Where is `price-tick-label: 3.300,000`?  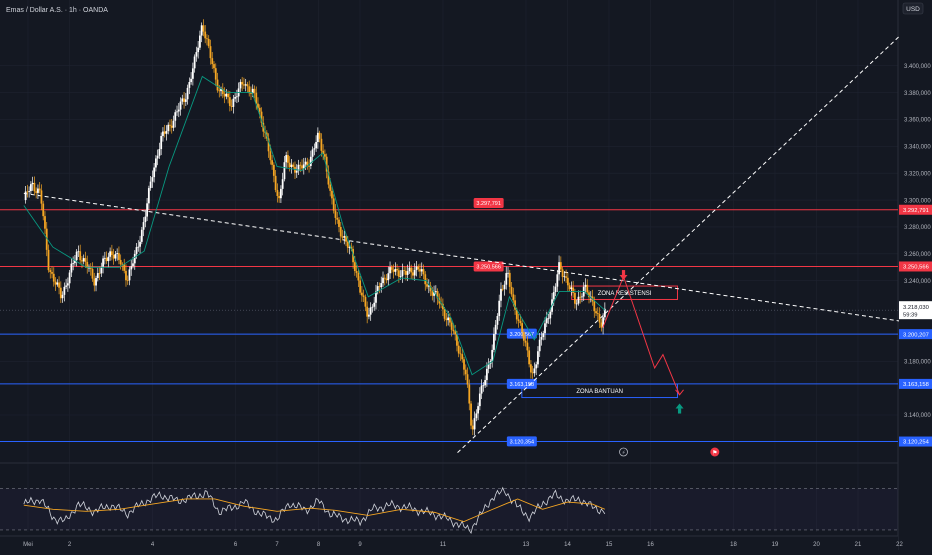
price-tick-label: 3.300,000 is located at coordinates (917, 201).